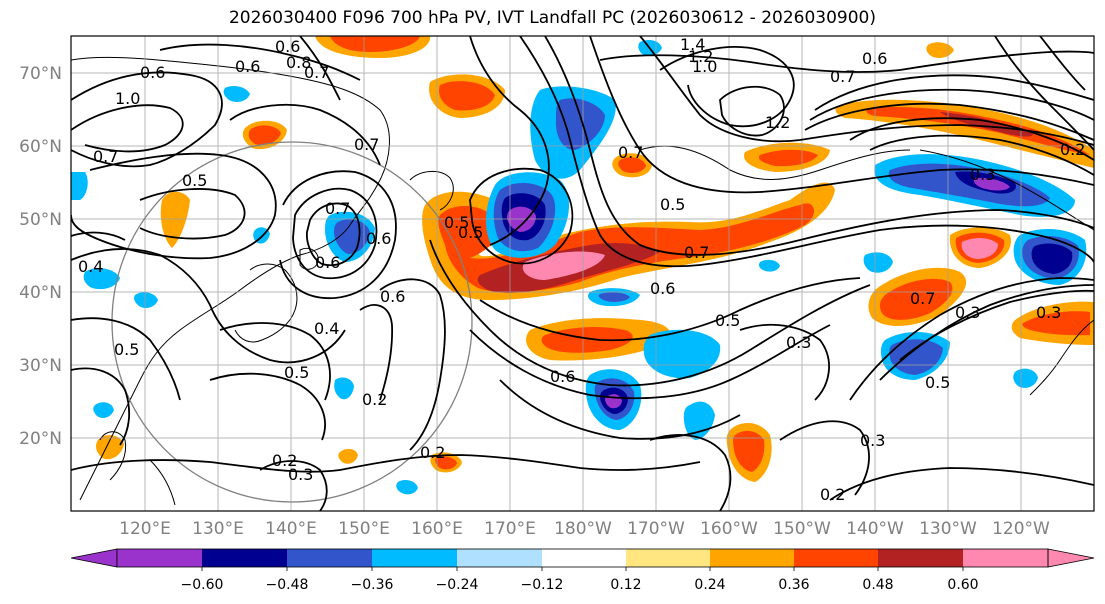 Image resolution: width=1105 pixels, height=604 pixels. Describe the element at coordinates (218, 529) in the screenshot. I see `lon-label: 130°E` at that location.